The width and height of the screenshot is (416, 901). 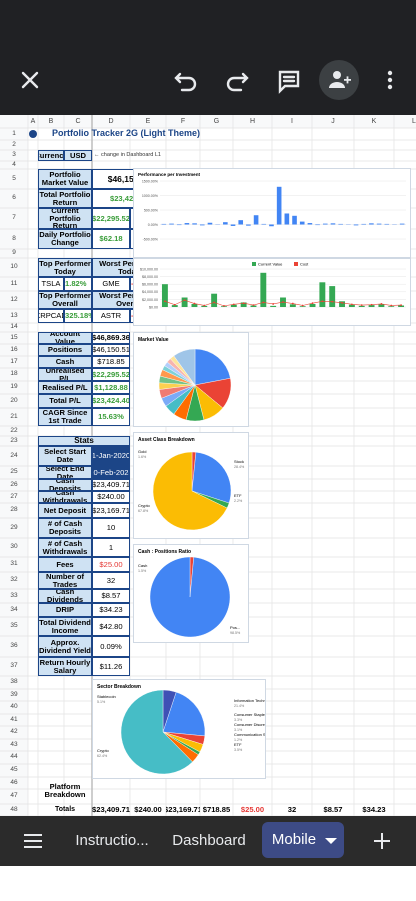 What do you see at coordinates (14, 430) in the screenshot?
I see `row-number: 22` at bounding box center [14, 430].